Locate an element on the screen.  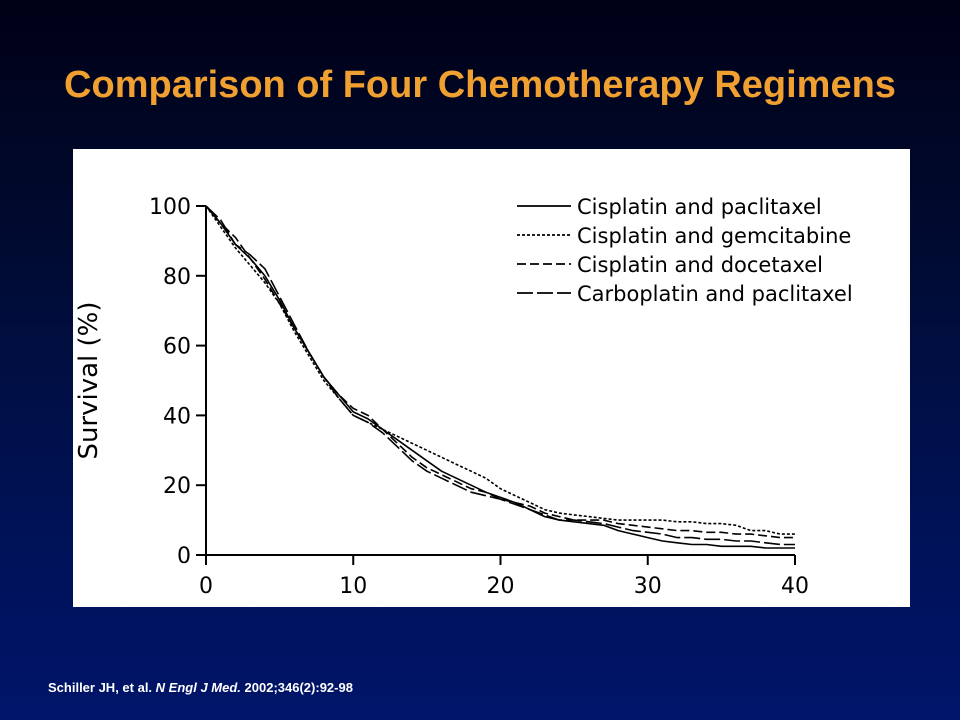
x-tick-label: 0 is located at coordinates (206, 586).